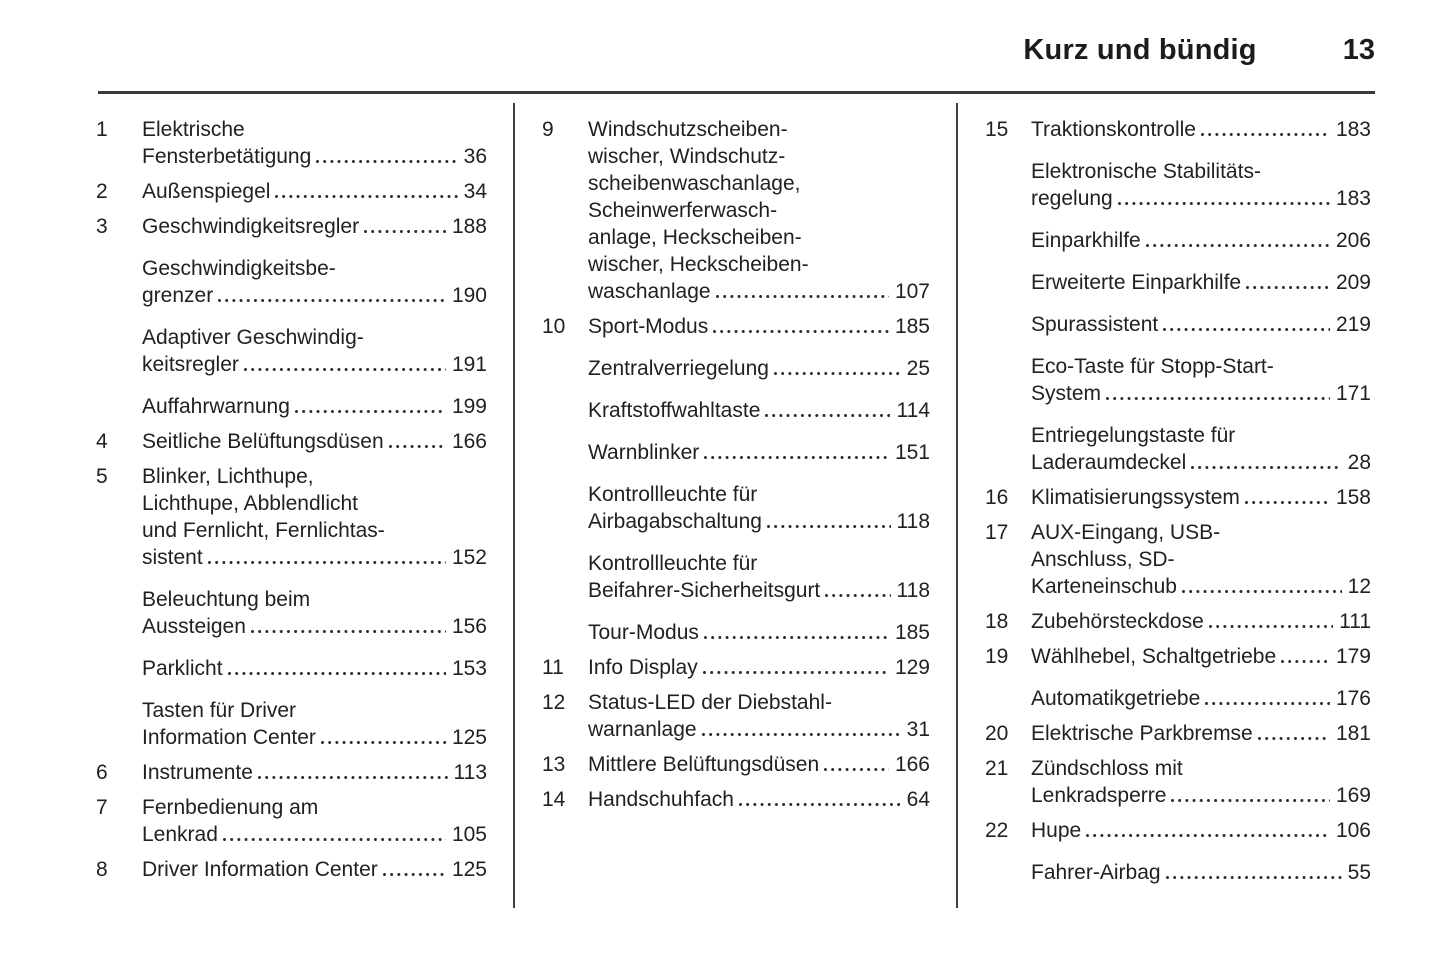  What do you see at coordinates (1146, 171) in the screenshot?
I see `entry-label-line: Elektronische Stabilitäts-` at bounding box center [1146, 171].